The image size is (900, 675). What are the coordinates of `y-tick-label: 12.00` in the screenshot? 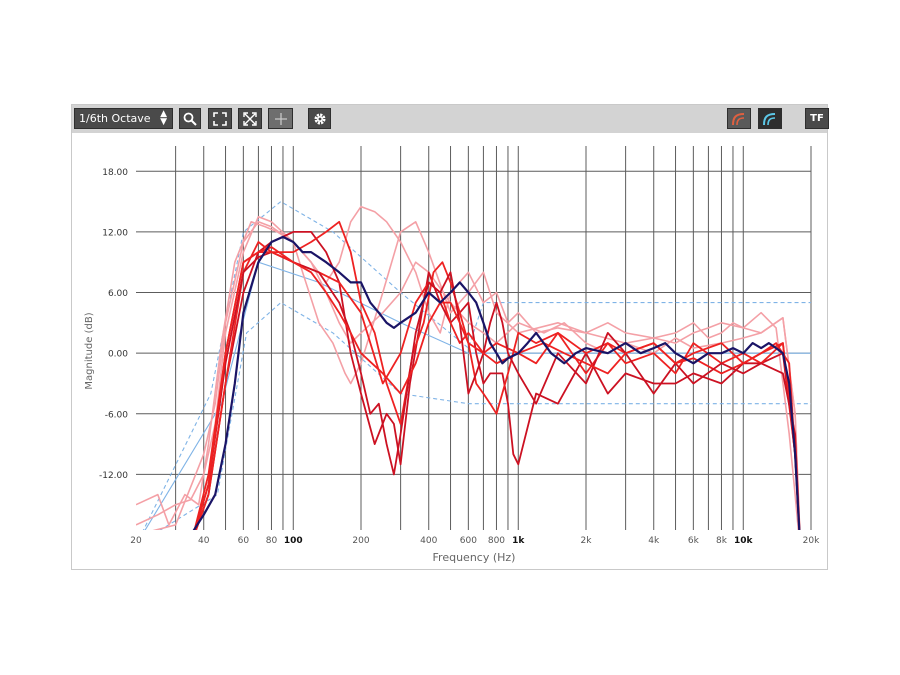 It's located at (115, 233).